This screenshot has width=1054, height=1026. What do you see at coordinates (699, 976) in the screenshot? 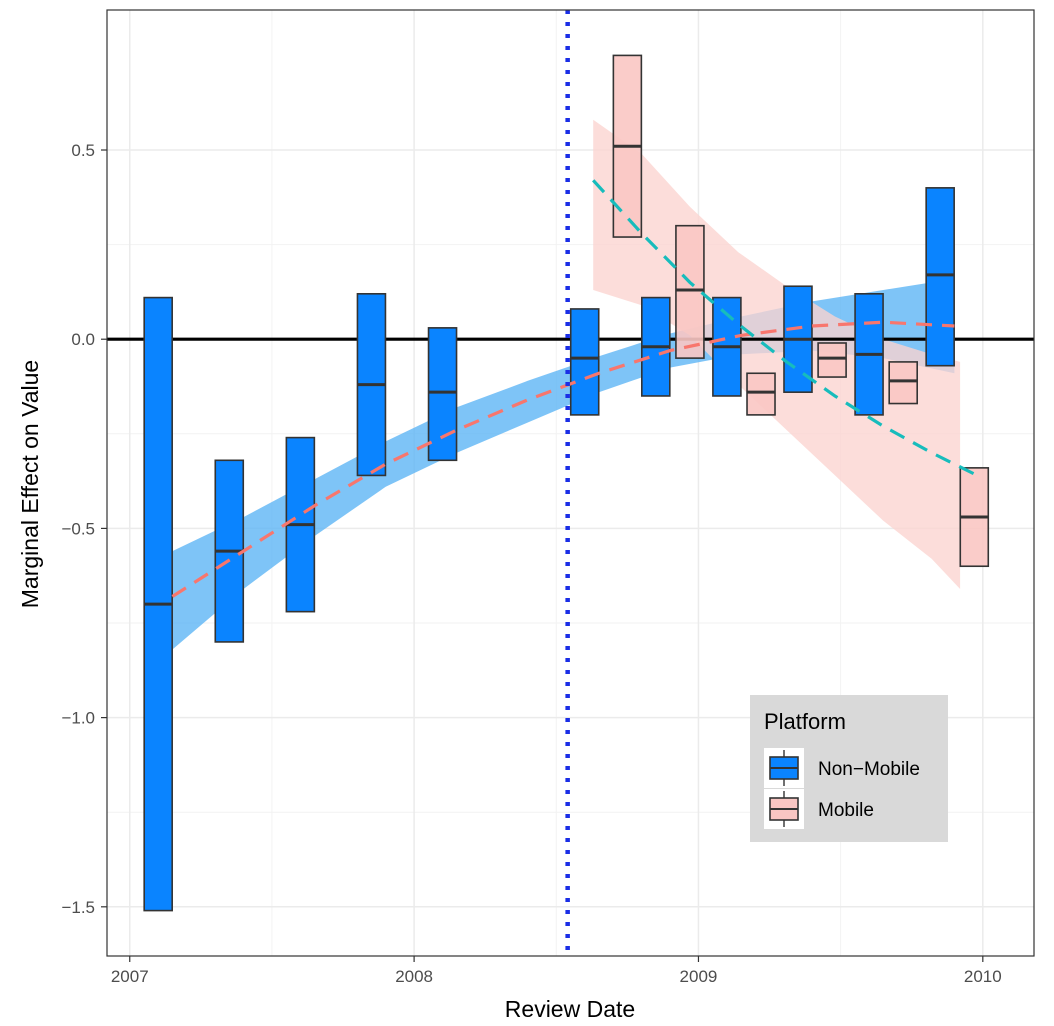
I see `x-tick-label: 2009` at bounding box center [699, 976].